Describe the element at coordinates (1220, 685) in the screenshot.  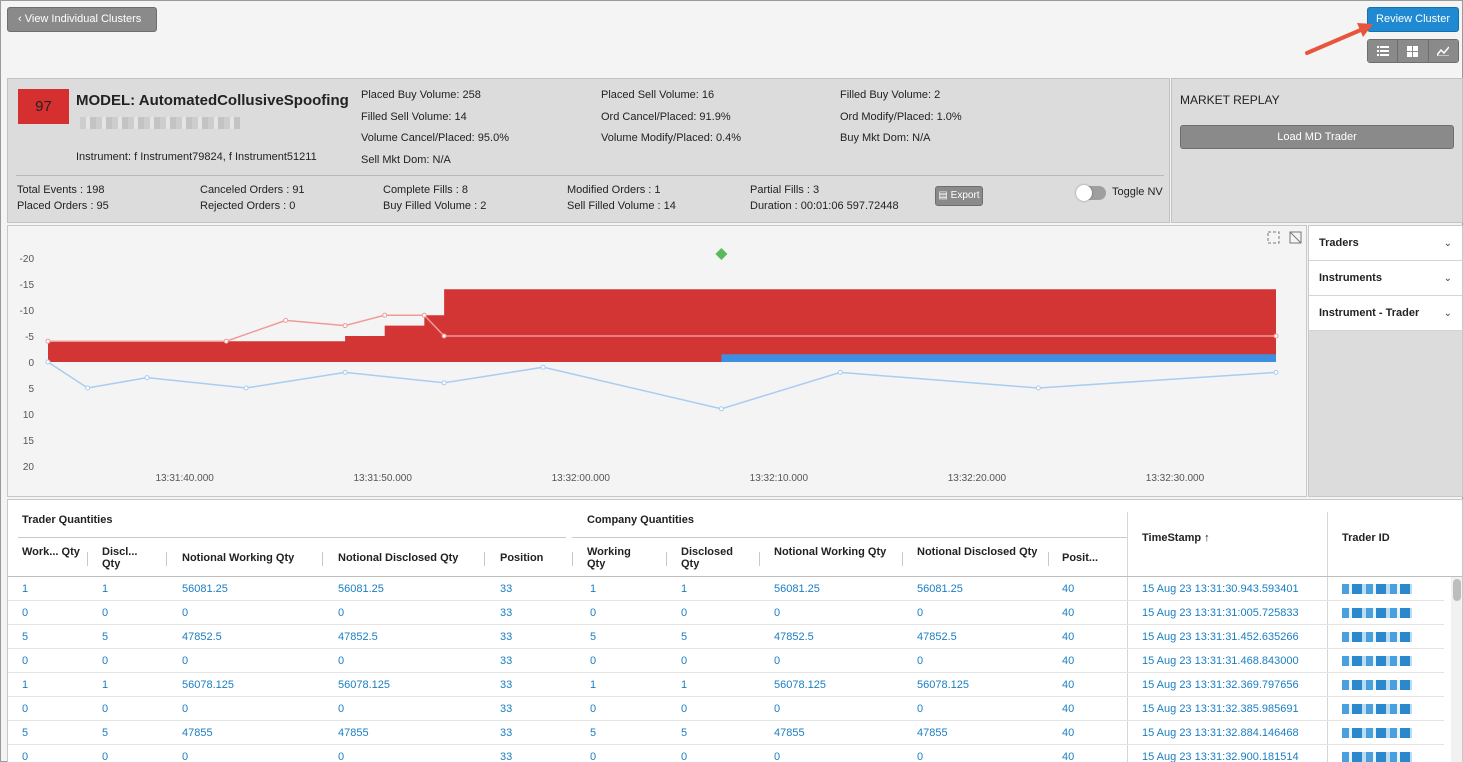
I see `table-cell: 15 Aug 23 13:31:32.369.797656` at that location.